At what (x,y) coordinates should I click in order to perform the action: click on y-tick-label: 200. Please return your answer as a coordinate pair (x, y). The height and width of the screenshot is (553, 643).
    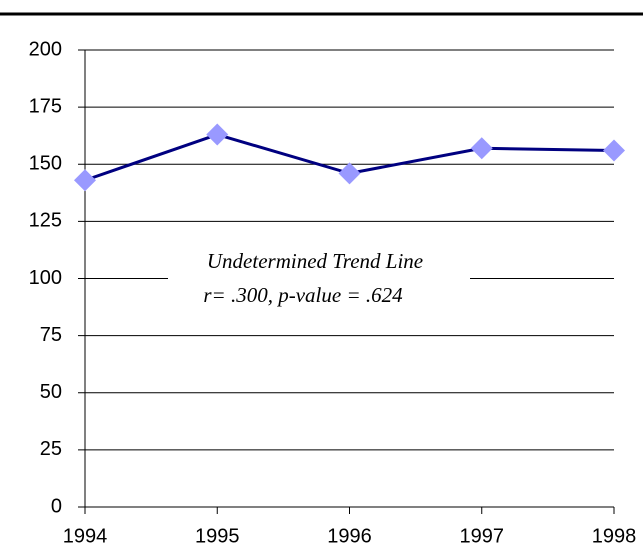
    Looking at the image, I should click on (45, 49).